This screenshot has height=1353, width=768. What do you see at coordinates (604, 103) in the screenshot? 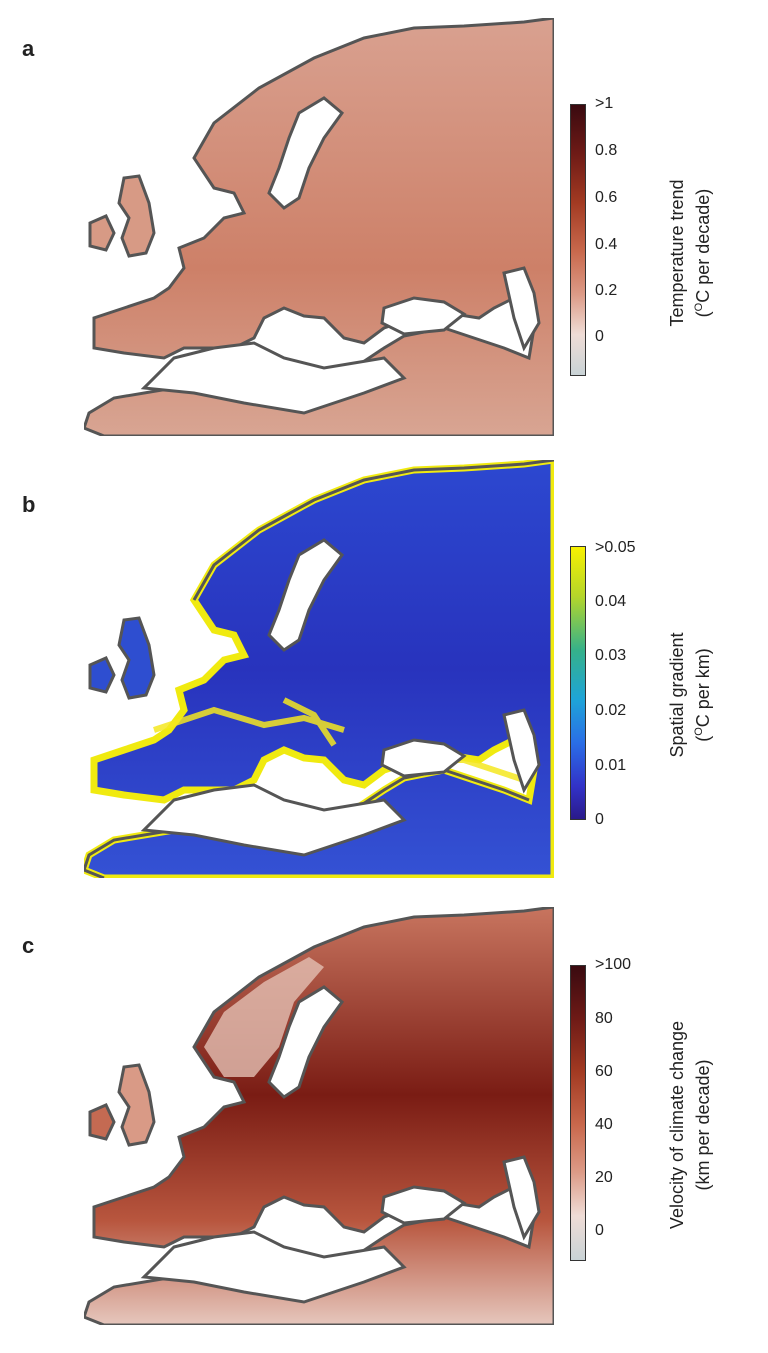
I see `colorbar-tick: >1` at bounding box center [604, 103].